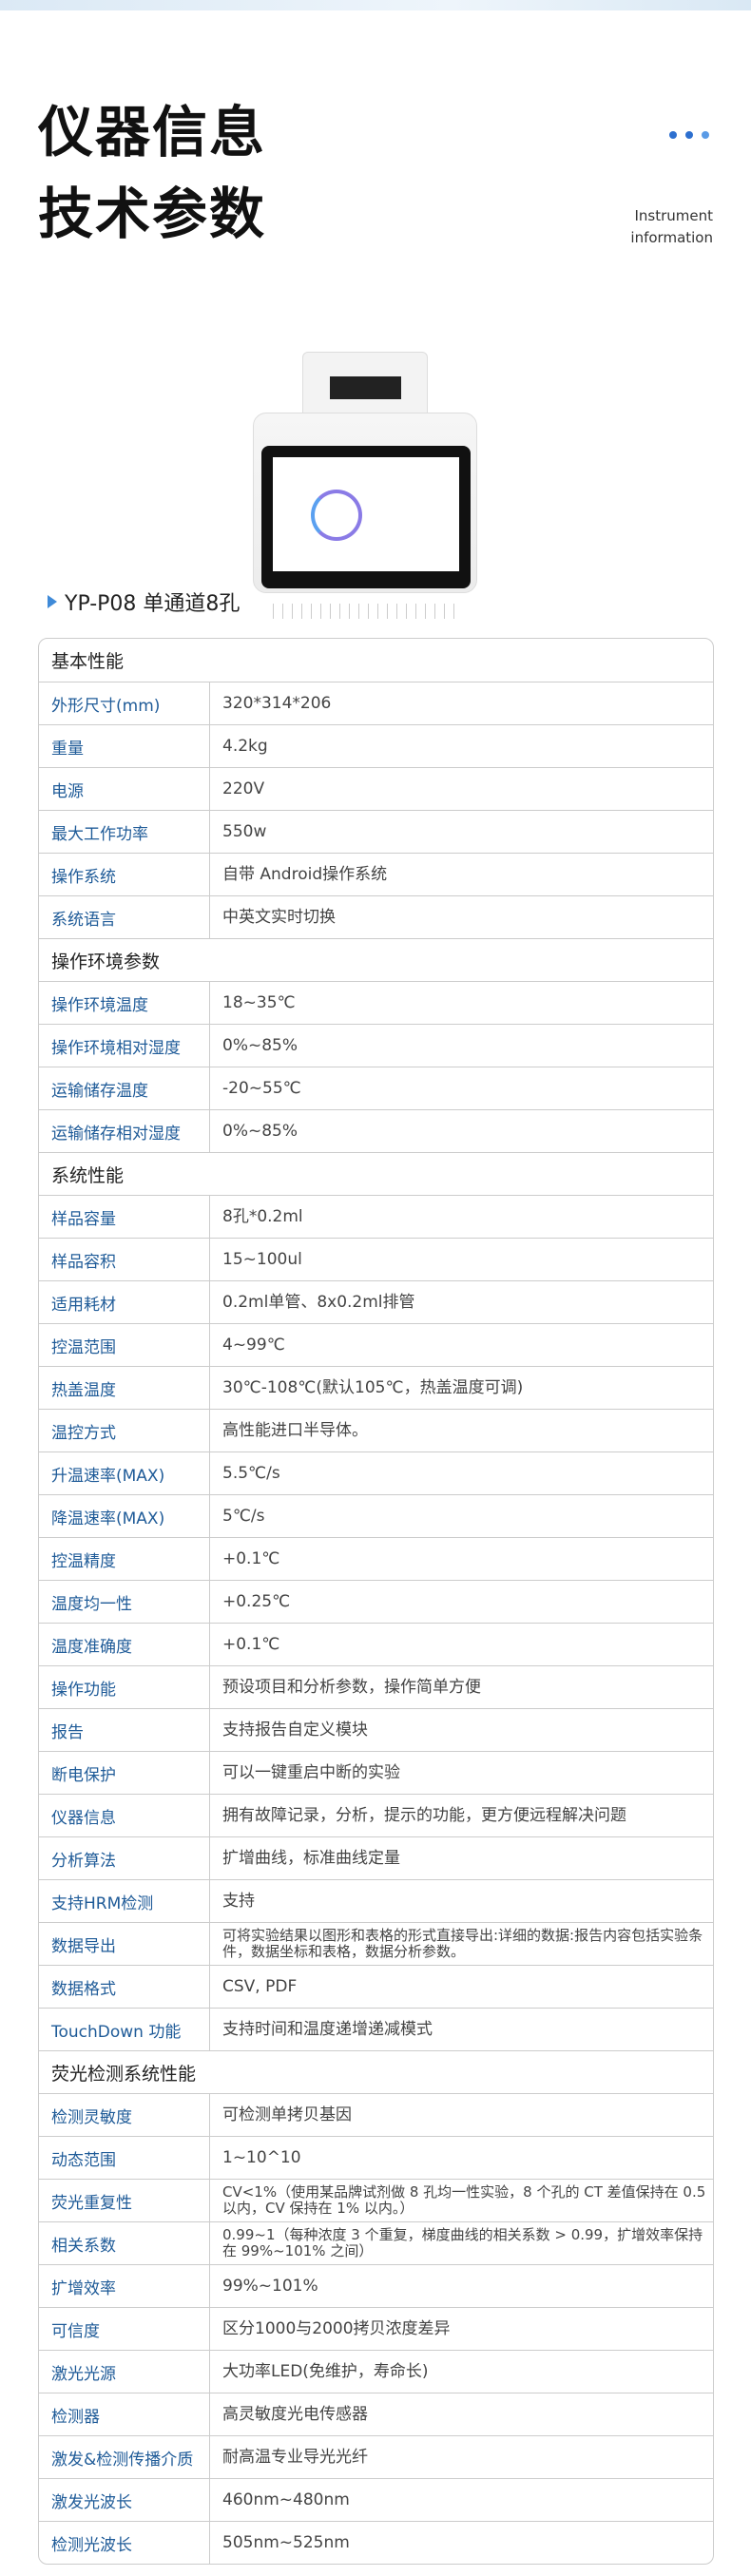 Image resolution: width=751 pixels, height=2576 pixels. I want to click on spec-value: 4.2kg, so click(245, 746).